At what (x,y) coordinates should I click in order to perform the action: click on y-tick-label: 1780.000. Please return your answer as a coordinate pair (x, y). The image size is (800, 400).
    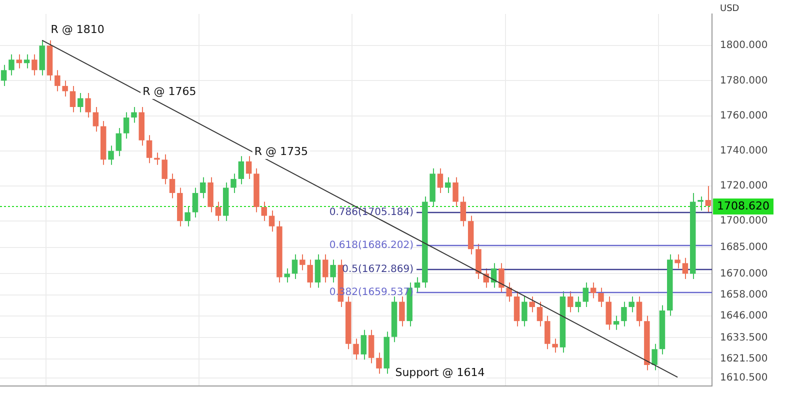
    Looking at the image, I should click on (744, 80).